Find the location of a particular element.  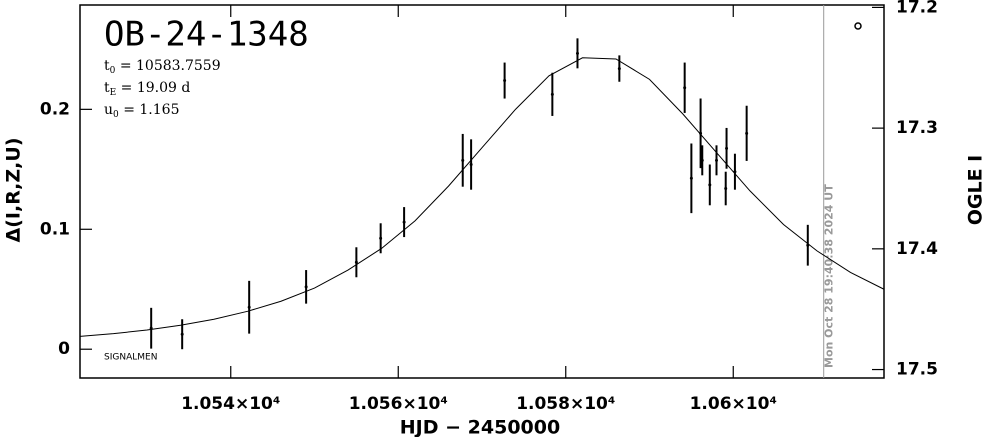

parameter-symbol: u is located at coordinates (108, 110).